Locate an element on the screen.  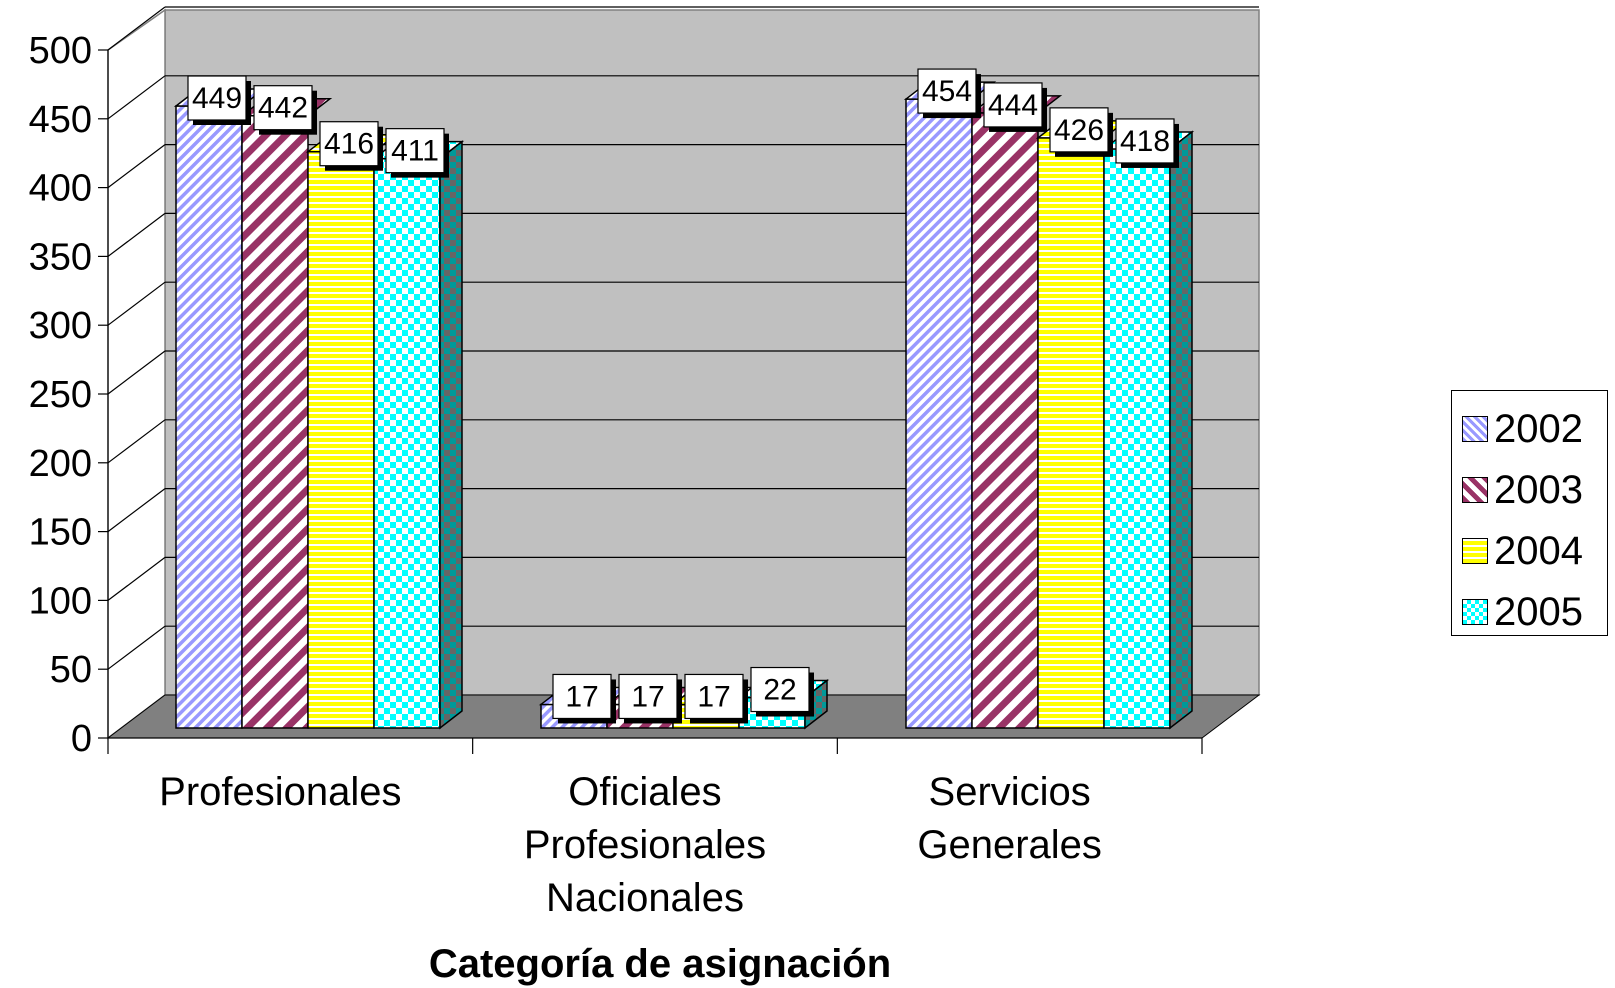
legend-swatch-2005 is located at coordinates (1475, 612).